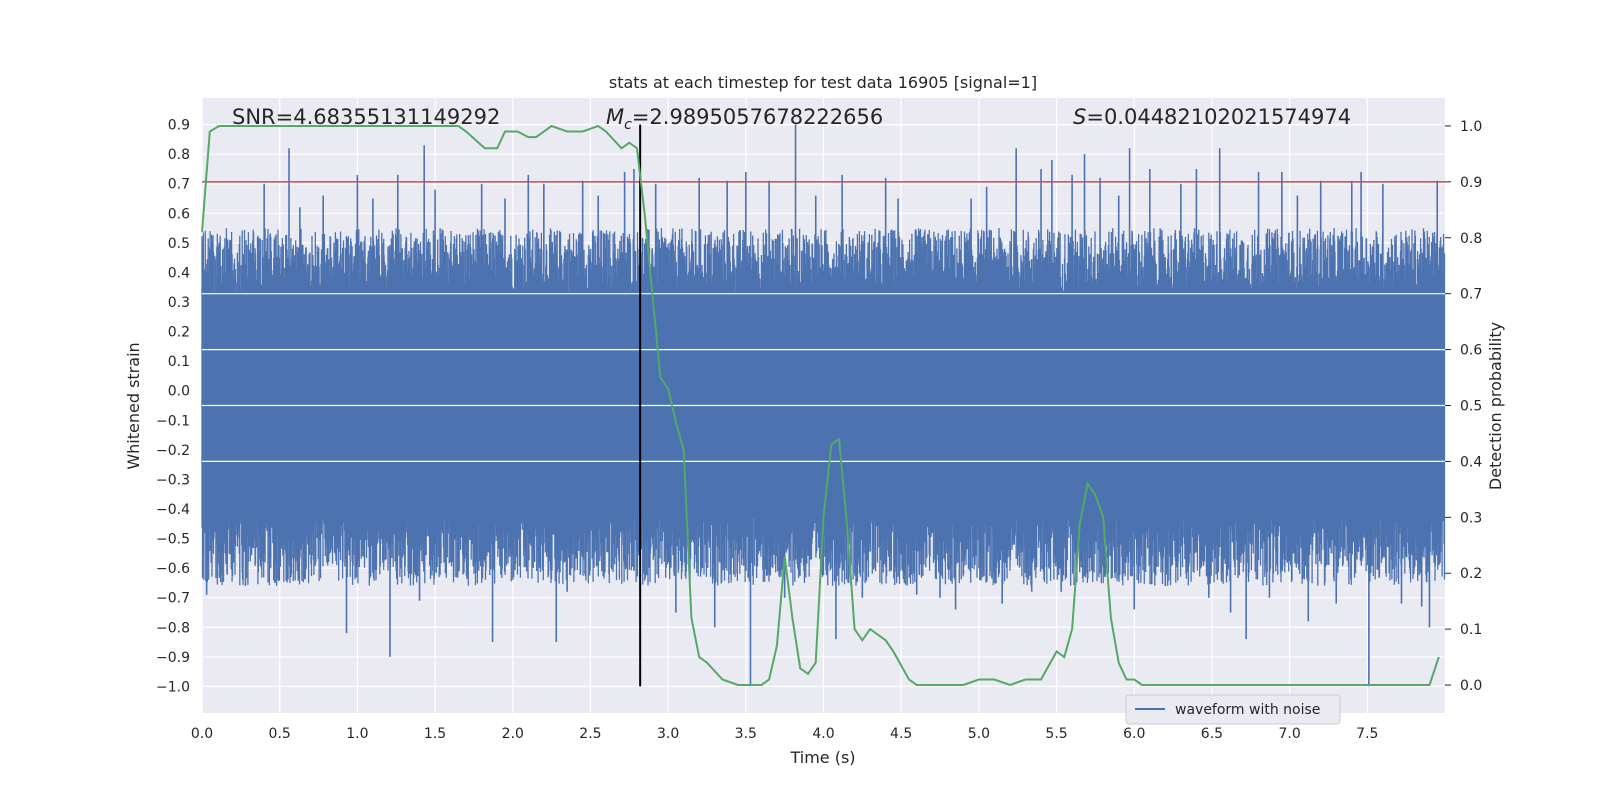 The image size is (1600, 800). What do you see at coordinates (179, 392) in the screenshot?
I see `y-left-tick-label: 0.0` at bounding box center [179, 392].